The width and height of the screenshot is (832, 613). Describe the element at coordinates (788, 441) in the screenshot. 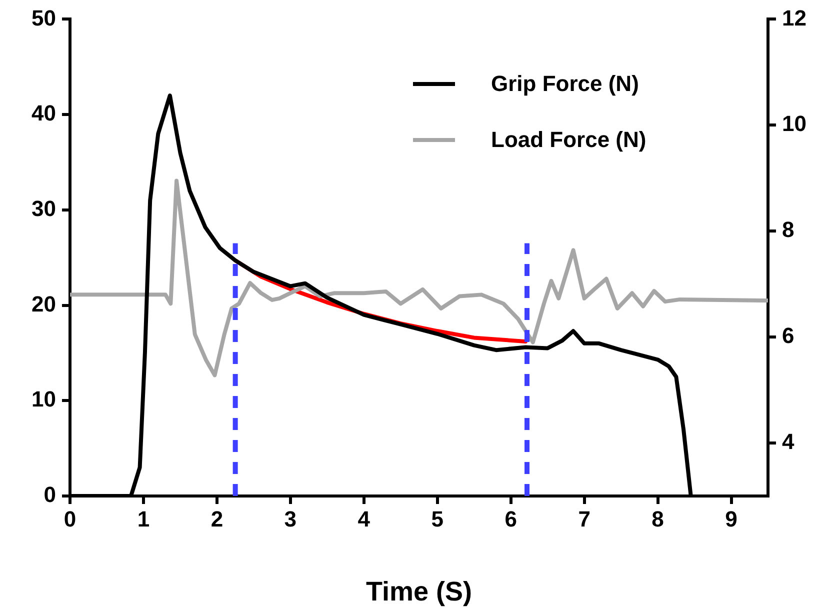

I see `y2-tick-label: 4` at that location.